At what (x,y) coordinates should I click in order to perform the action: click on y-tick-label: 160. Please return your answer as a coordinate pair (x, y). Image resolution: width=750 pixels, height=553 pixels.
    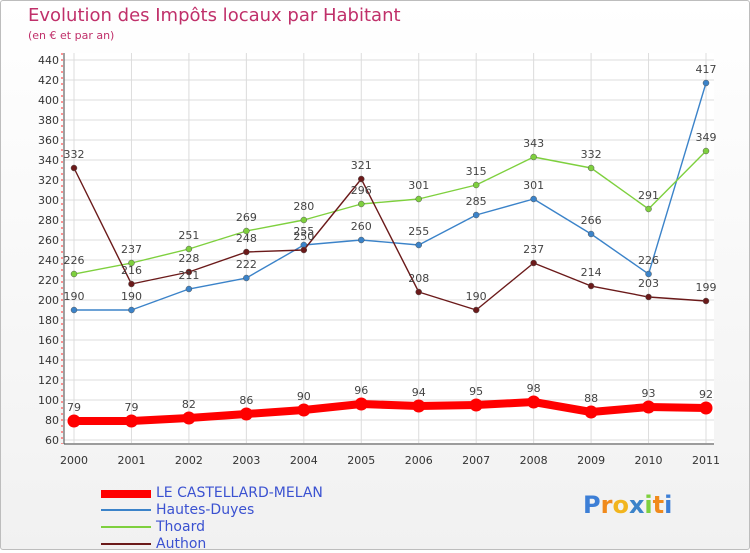
    Looking at the image, I should click on (48, 340).